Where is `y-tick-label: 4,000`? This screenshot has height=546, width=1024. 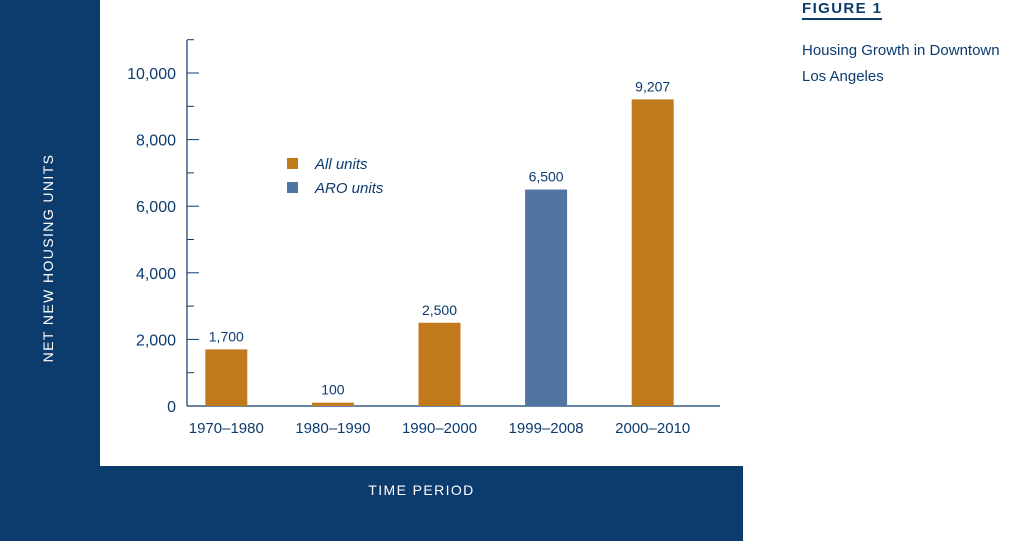 y-tick-label: 4,000 is located at coordinates (156, 274).